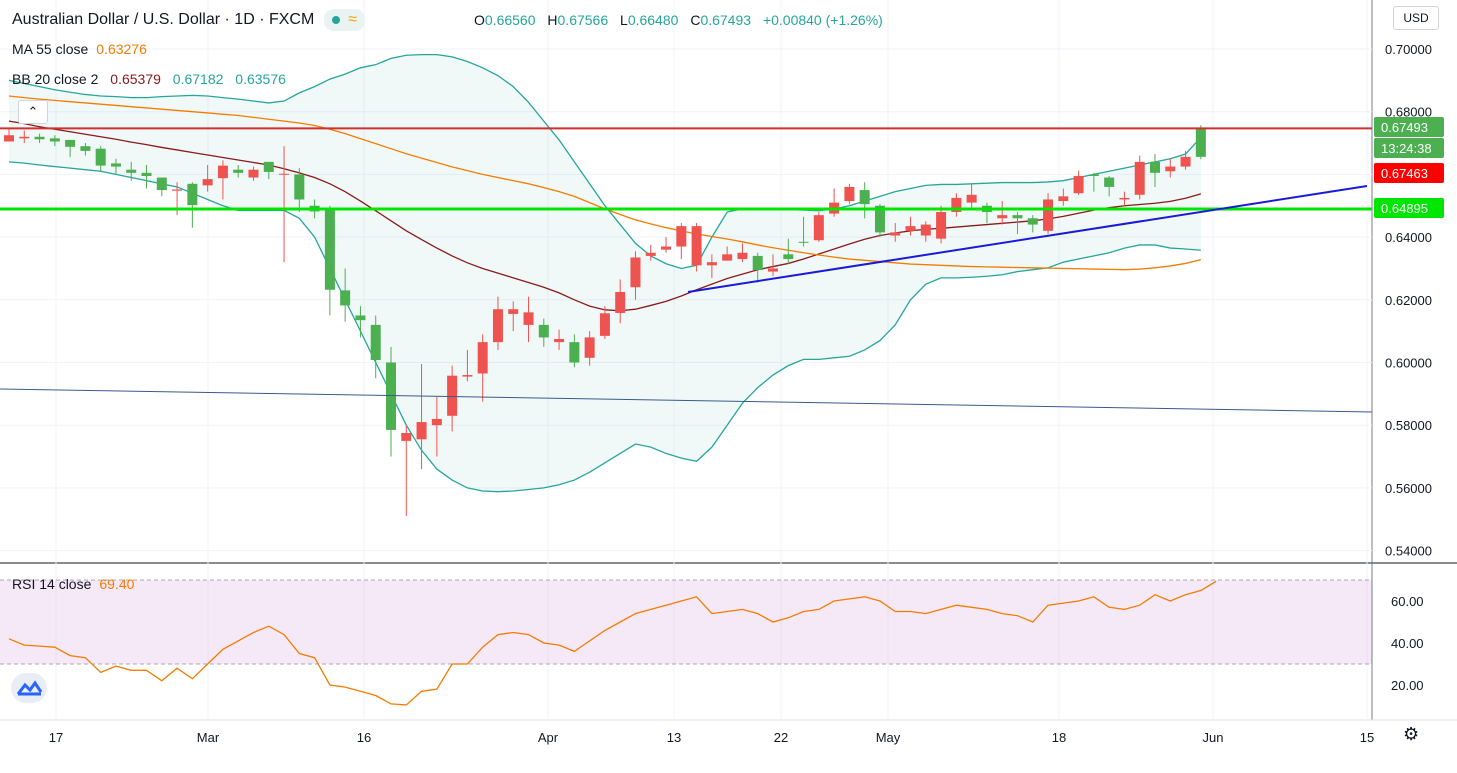 Image resolution: width=1457 pixels, height=773 pixels. What do you see at coordinates (1416, 18) in the screenshot?
I see `currency-button: USD` at bounding box center [1416, 18].